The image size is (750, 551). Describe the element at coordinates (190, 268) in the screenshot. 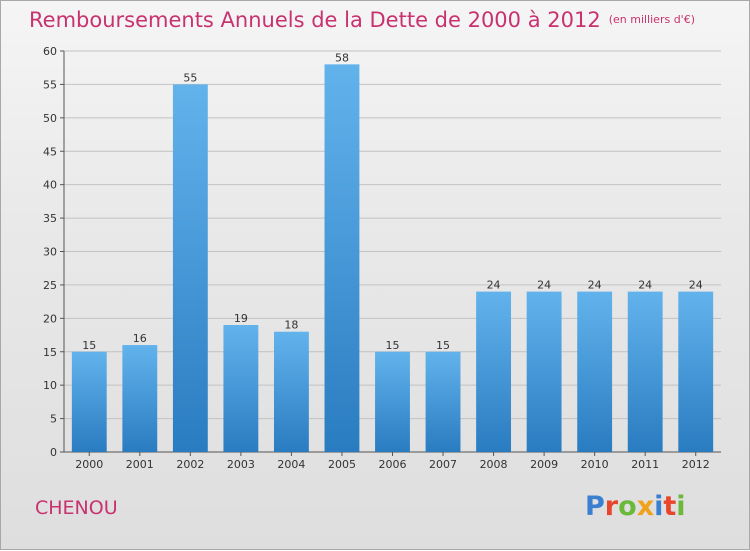

I see `bar-2002` at that location.